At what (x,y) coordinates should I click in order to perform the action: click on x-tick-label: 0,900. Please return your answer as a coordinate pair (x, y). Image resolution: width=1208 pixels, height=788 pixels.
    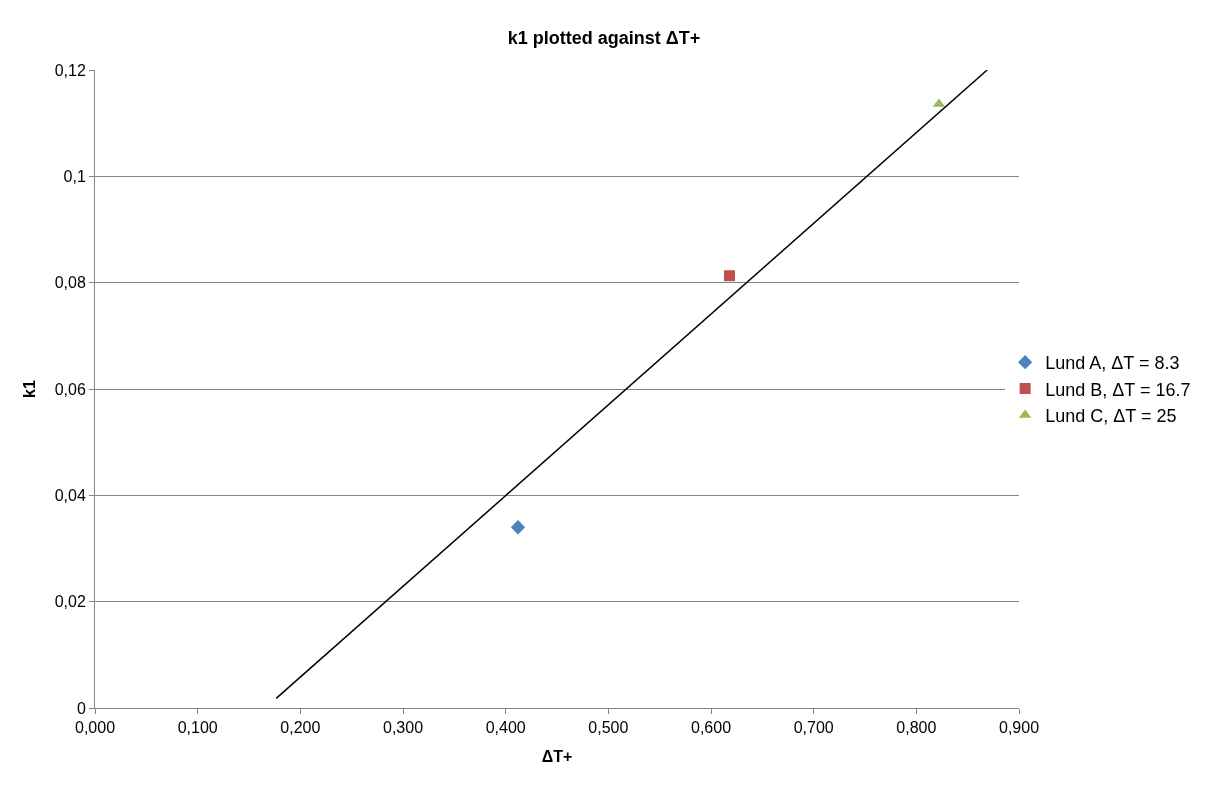
    Looking at the image, I should click on (1019, 728).